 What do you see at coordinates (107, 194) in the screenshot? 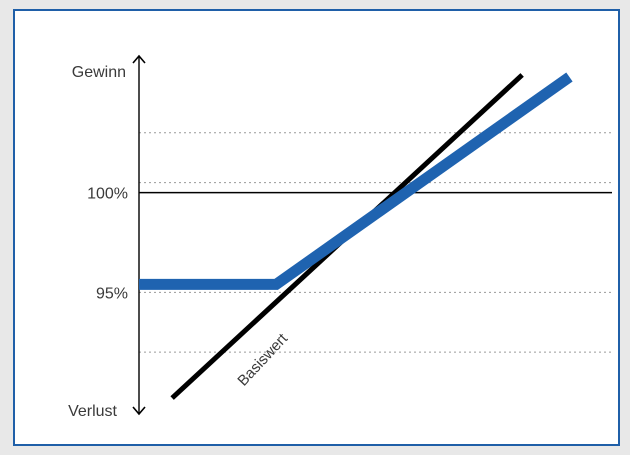
I see `y-tick-label-0: 100%` at bounding box center [107, 194].